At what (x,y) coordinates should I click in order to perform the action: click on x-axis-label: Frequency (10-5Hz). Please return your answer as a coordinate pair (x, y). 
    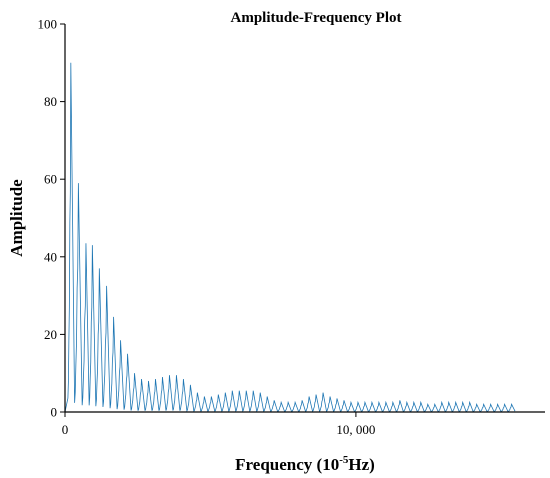
    Looking at the image, I should click on (305, 464).